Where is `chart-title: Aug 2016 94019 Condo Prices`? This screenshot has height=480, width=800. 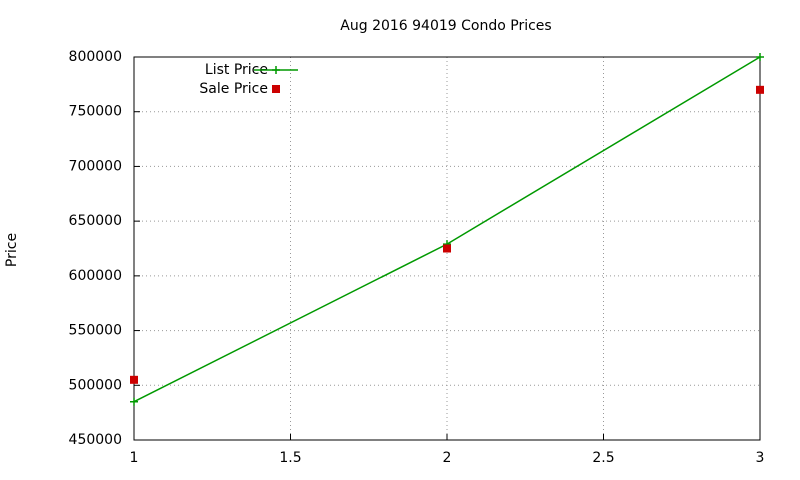
chart-title: Aug 2016 94019 Condo Prices is located at coordinates (445, 26).